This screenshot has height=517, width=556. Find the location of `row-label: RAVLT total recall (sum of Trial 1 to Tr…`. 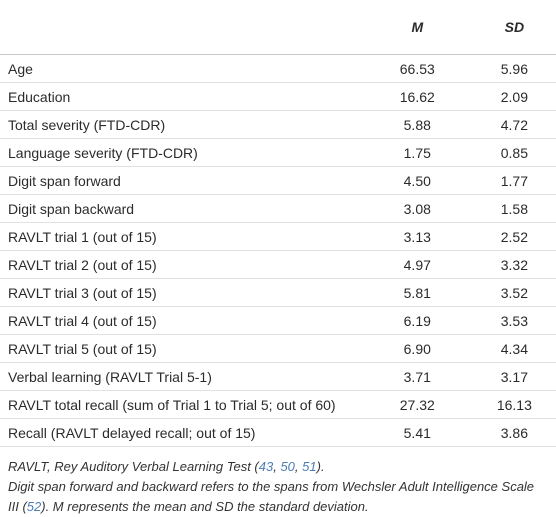

row-label: RAVLT total recall (sum of Trial 1 to Tr… is located at coordinates (181, 404).